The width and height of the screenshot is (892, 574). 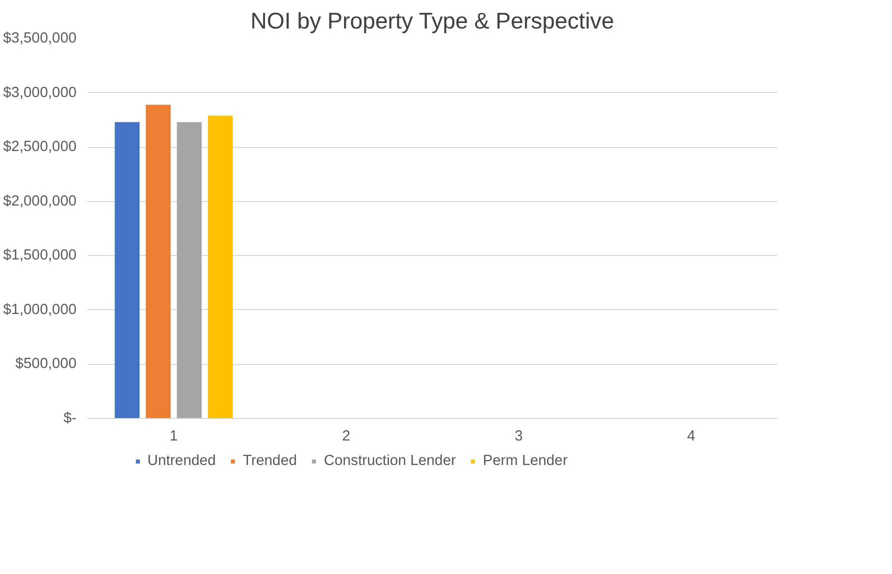 What do you see at coordinates (40, 92) in the screenshot?
I see `y-tick-label: $3,000,000` at bounding box center [40, 92].